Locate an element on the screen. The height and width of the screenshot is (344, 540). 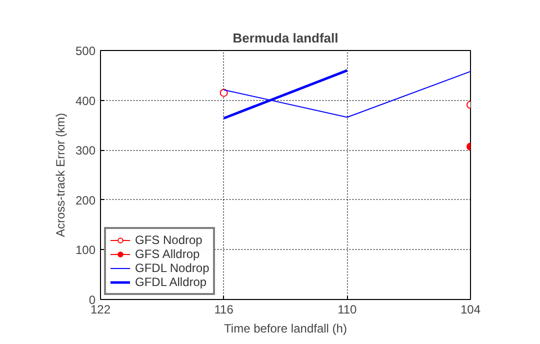
x-tick-label: 110 is located at coordinates (348, 309).